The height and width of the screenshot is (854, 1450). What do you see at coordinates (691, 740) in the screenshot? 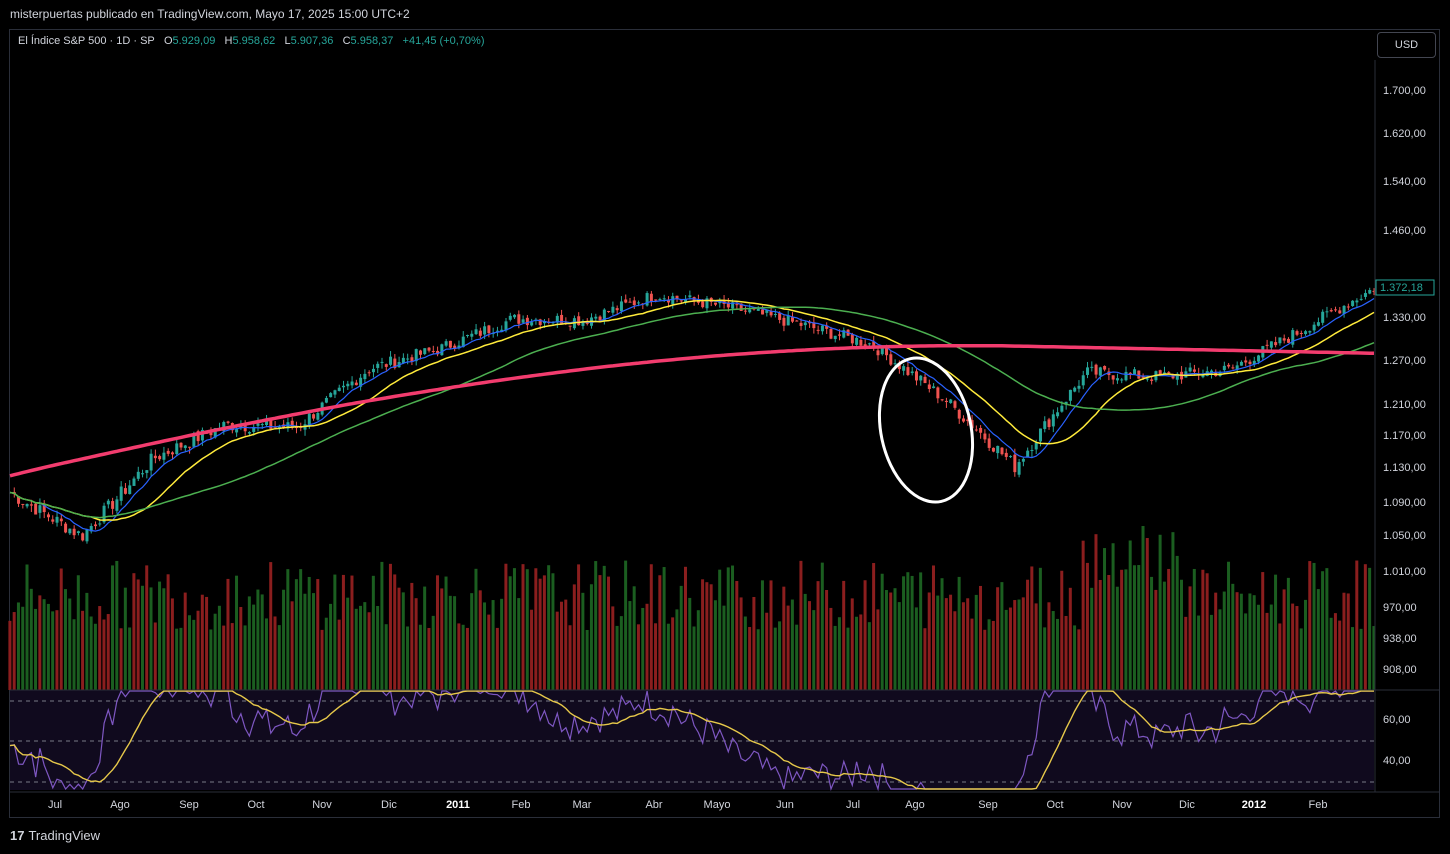
I see `rsi-line` at bounding box center [691, 740].